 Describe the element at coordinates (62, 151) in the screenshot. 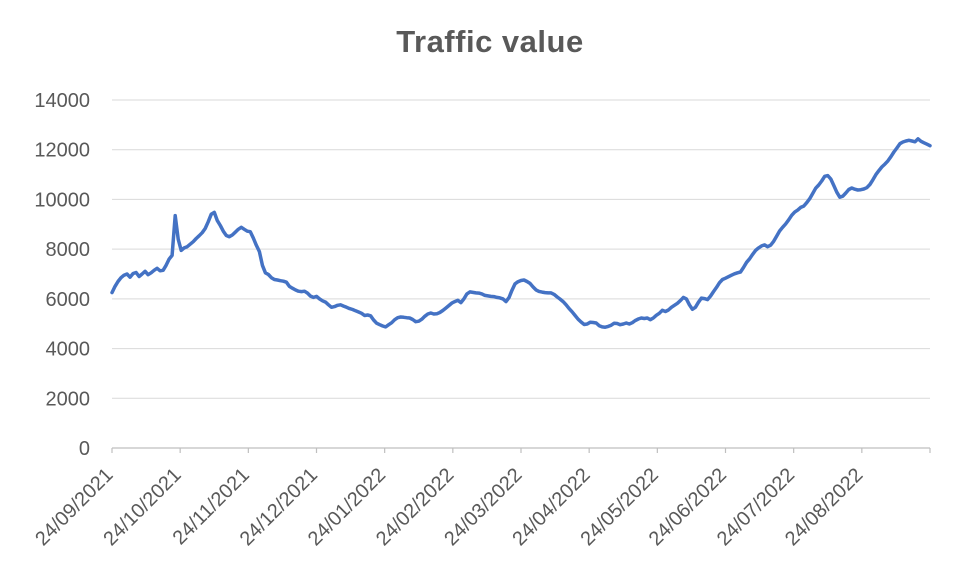

I see `y-axis-label: 12000` at that location.